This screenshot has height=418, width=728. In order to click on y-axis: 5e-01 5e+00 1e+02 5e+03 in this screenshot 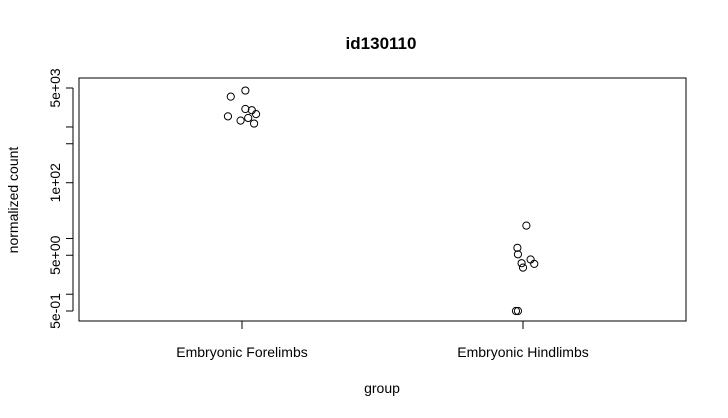, I will do `click(60, 198)`.